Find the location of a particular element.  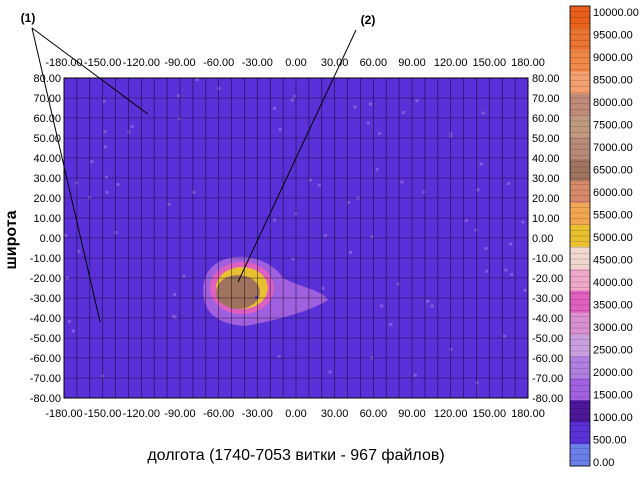

x-tick-label-bottom: 180.00 is located at coordinates (528, 414).